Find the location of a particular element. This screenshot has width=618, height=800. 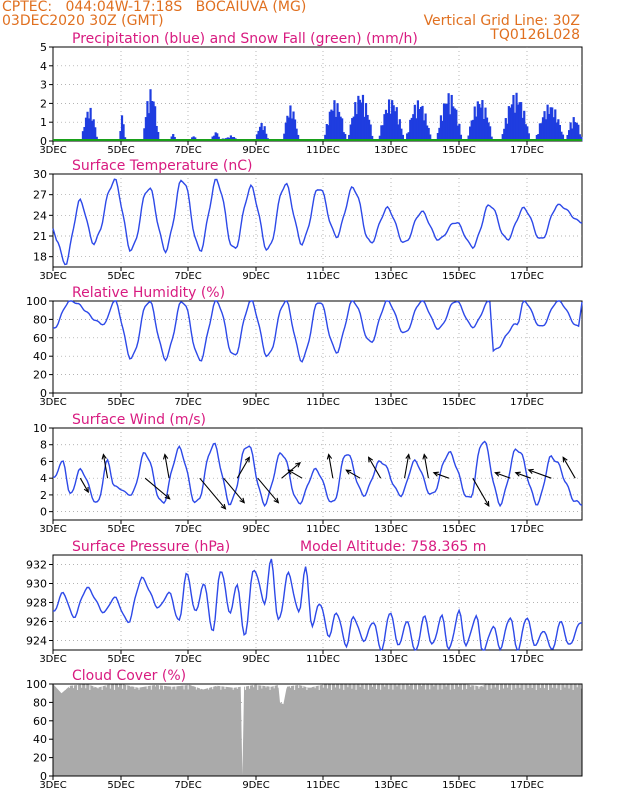

x-tick-label: 17DEC is located at coordinates (527, 402).